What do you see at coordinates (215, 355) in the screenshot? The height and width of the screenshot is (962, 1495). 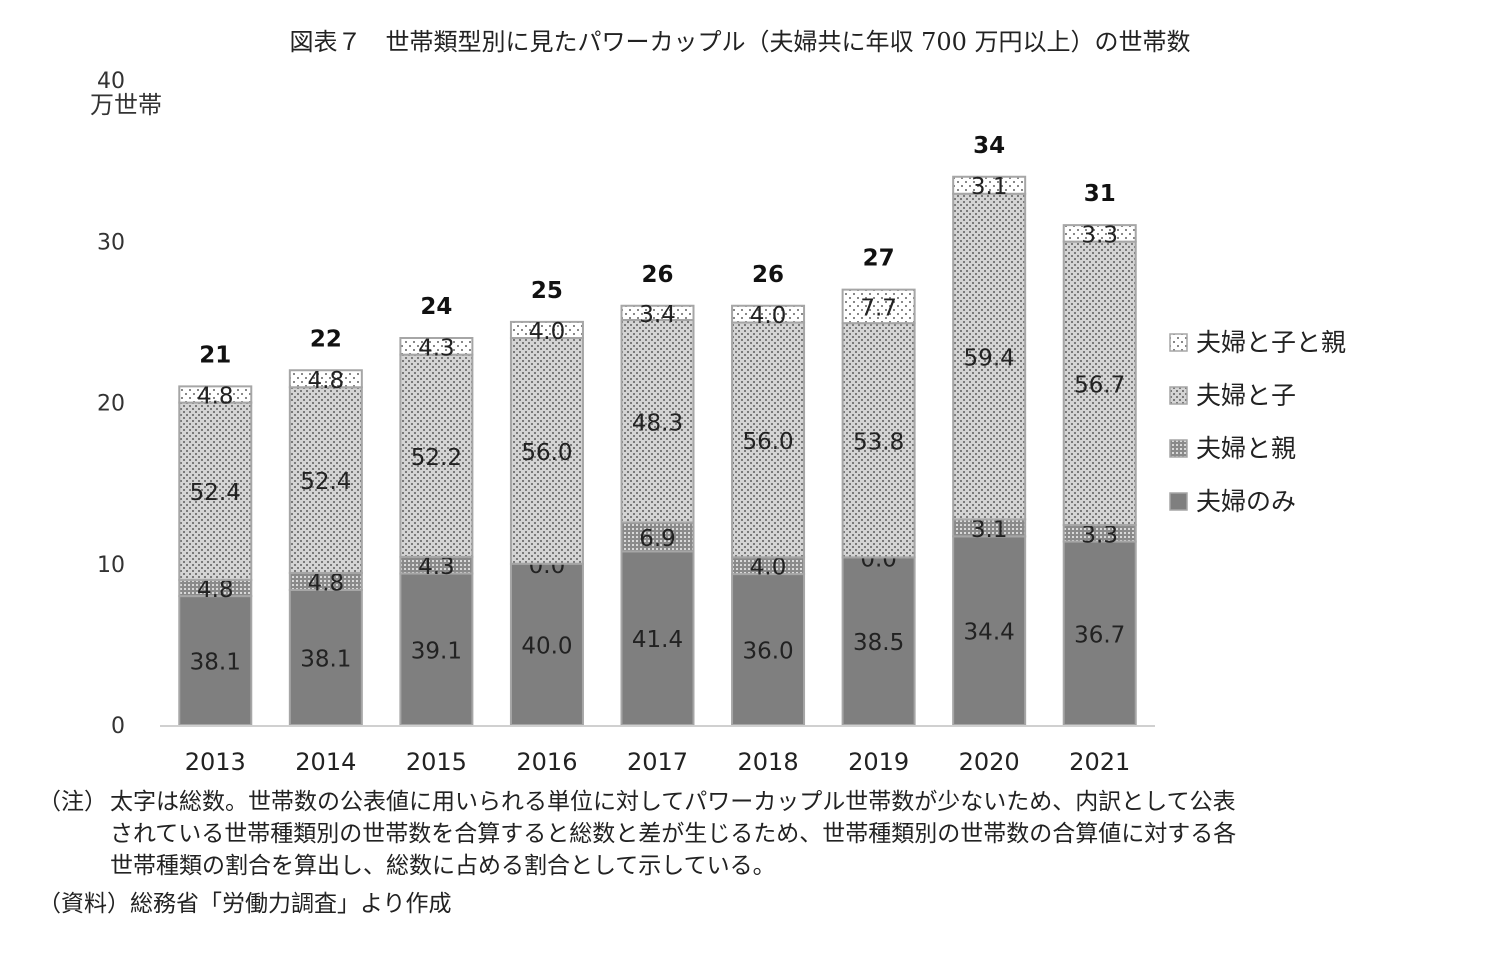 I see `total-label: 21` at bounding box center [215, 355].